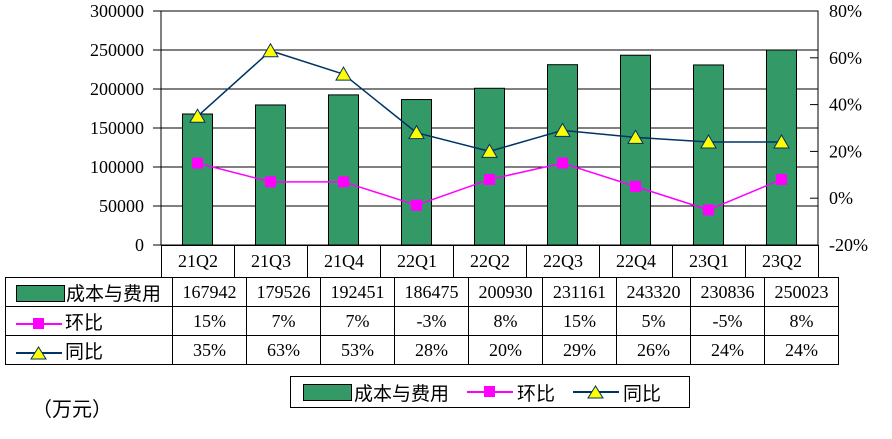 This screenshot has height=439, width=892. What do you see at coordinates (563, 261) in the screenshot?
I see `category-cell-22Q3: 22Q3` at bounding box center [563, 261].